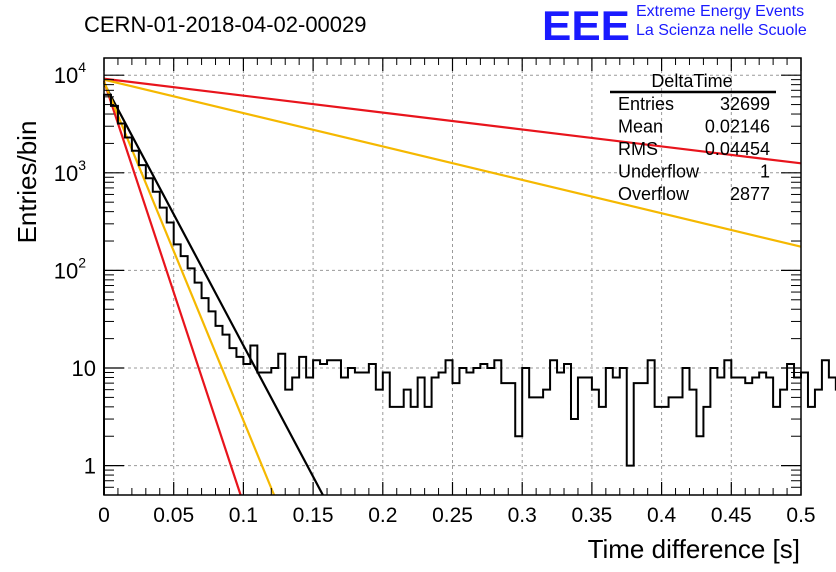  Describe the element at coordinates (104, 515) in the screenshot. I see `x-tick-label: 0` at that location.